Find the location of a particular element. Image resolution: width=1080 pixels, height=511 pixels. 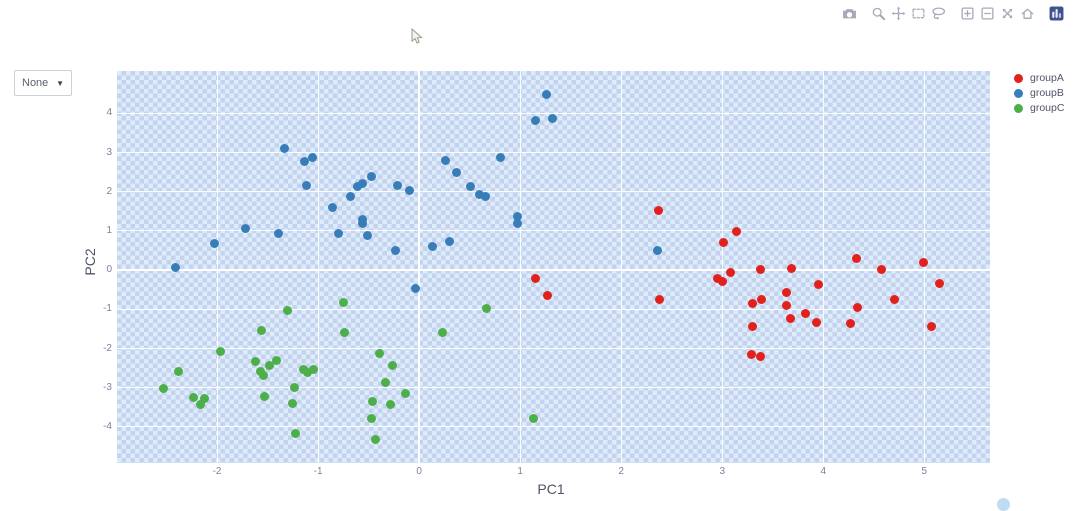

lasso-select-icon is located at coordinates (938, 13).